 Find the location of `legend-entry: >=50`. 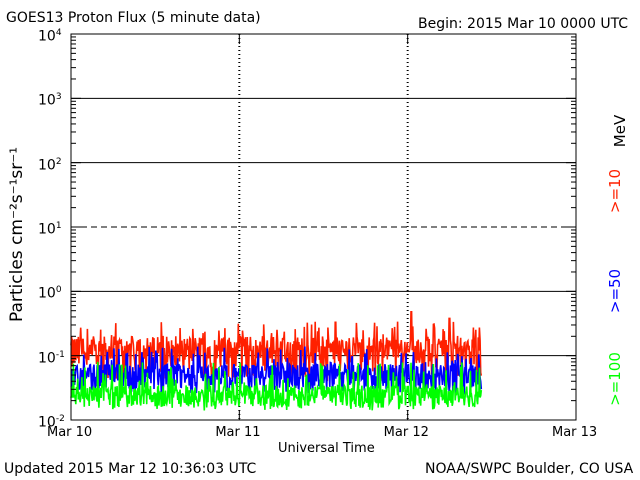

legend-entry: >=50 is located at coordinates (615, 291).